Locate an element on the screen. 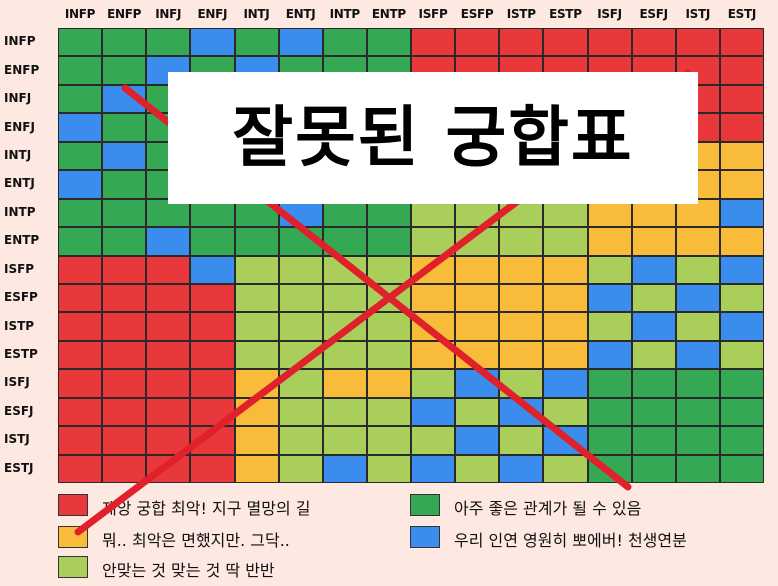 This screenshot has height=586, width=778. grid-cell-istj-esfj is located at coordinates (653, 440).